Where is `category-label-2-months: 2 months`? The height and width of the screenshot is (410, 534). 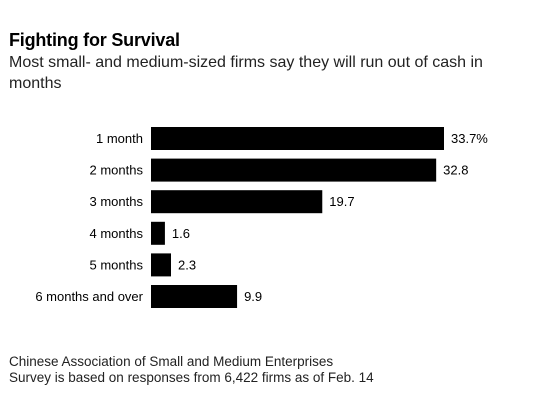 category-label-2-months: 2 months is located at coordinates (117, 170).